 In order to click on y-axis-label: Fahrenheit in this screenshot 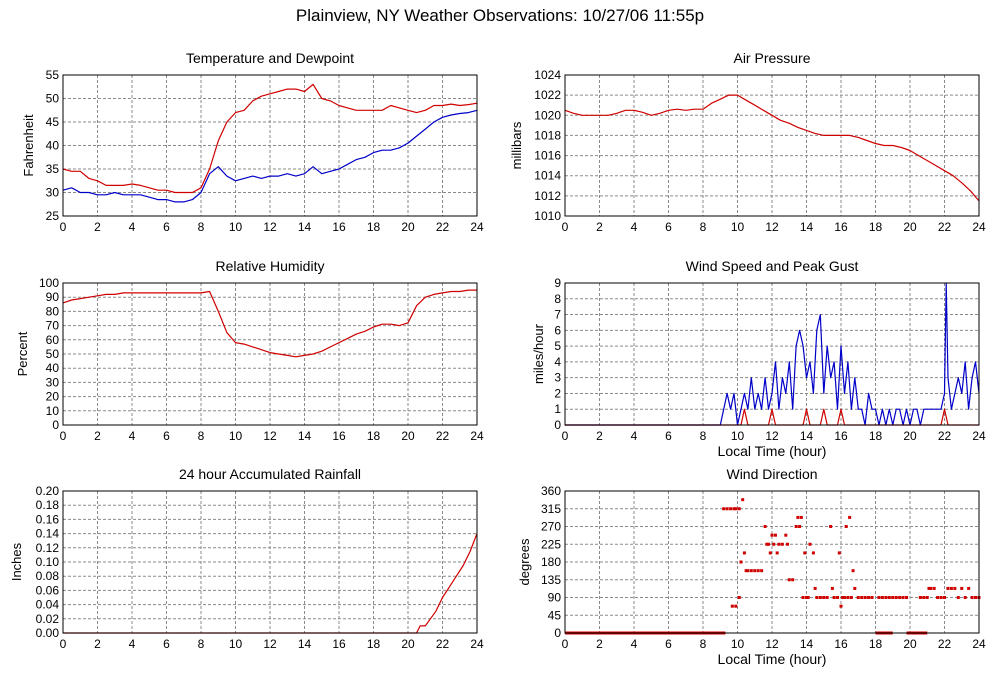, I will do `click(28, 145)`.